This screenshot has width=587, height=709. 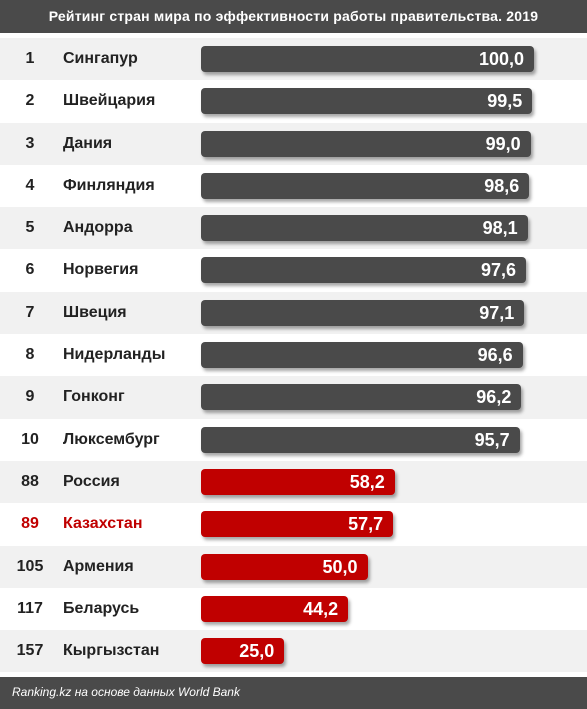 I want to click on bar: 58,2, so click(x=298, y=481).